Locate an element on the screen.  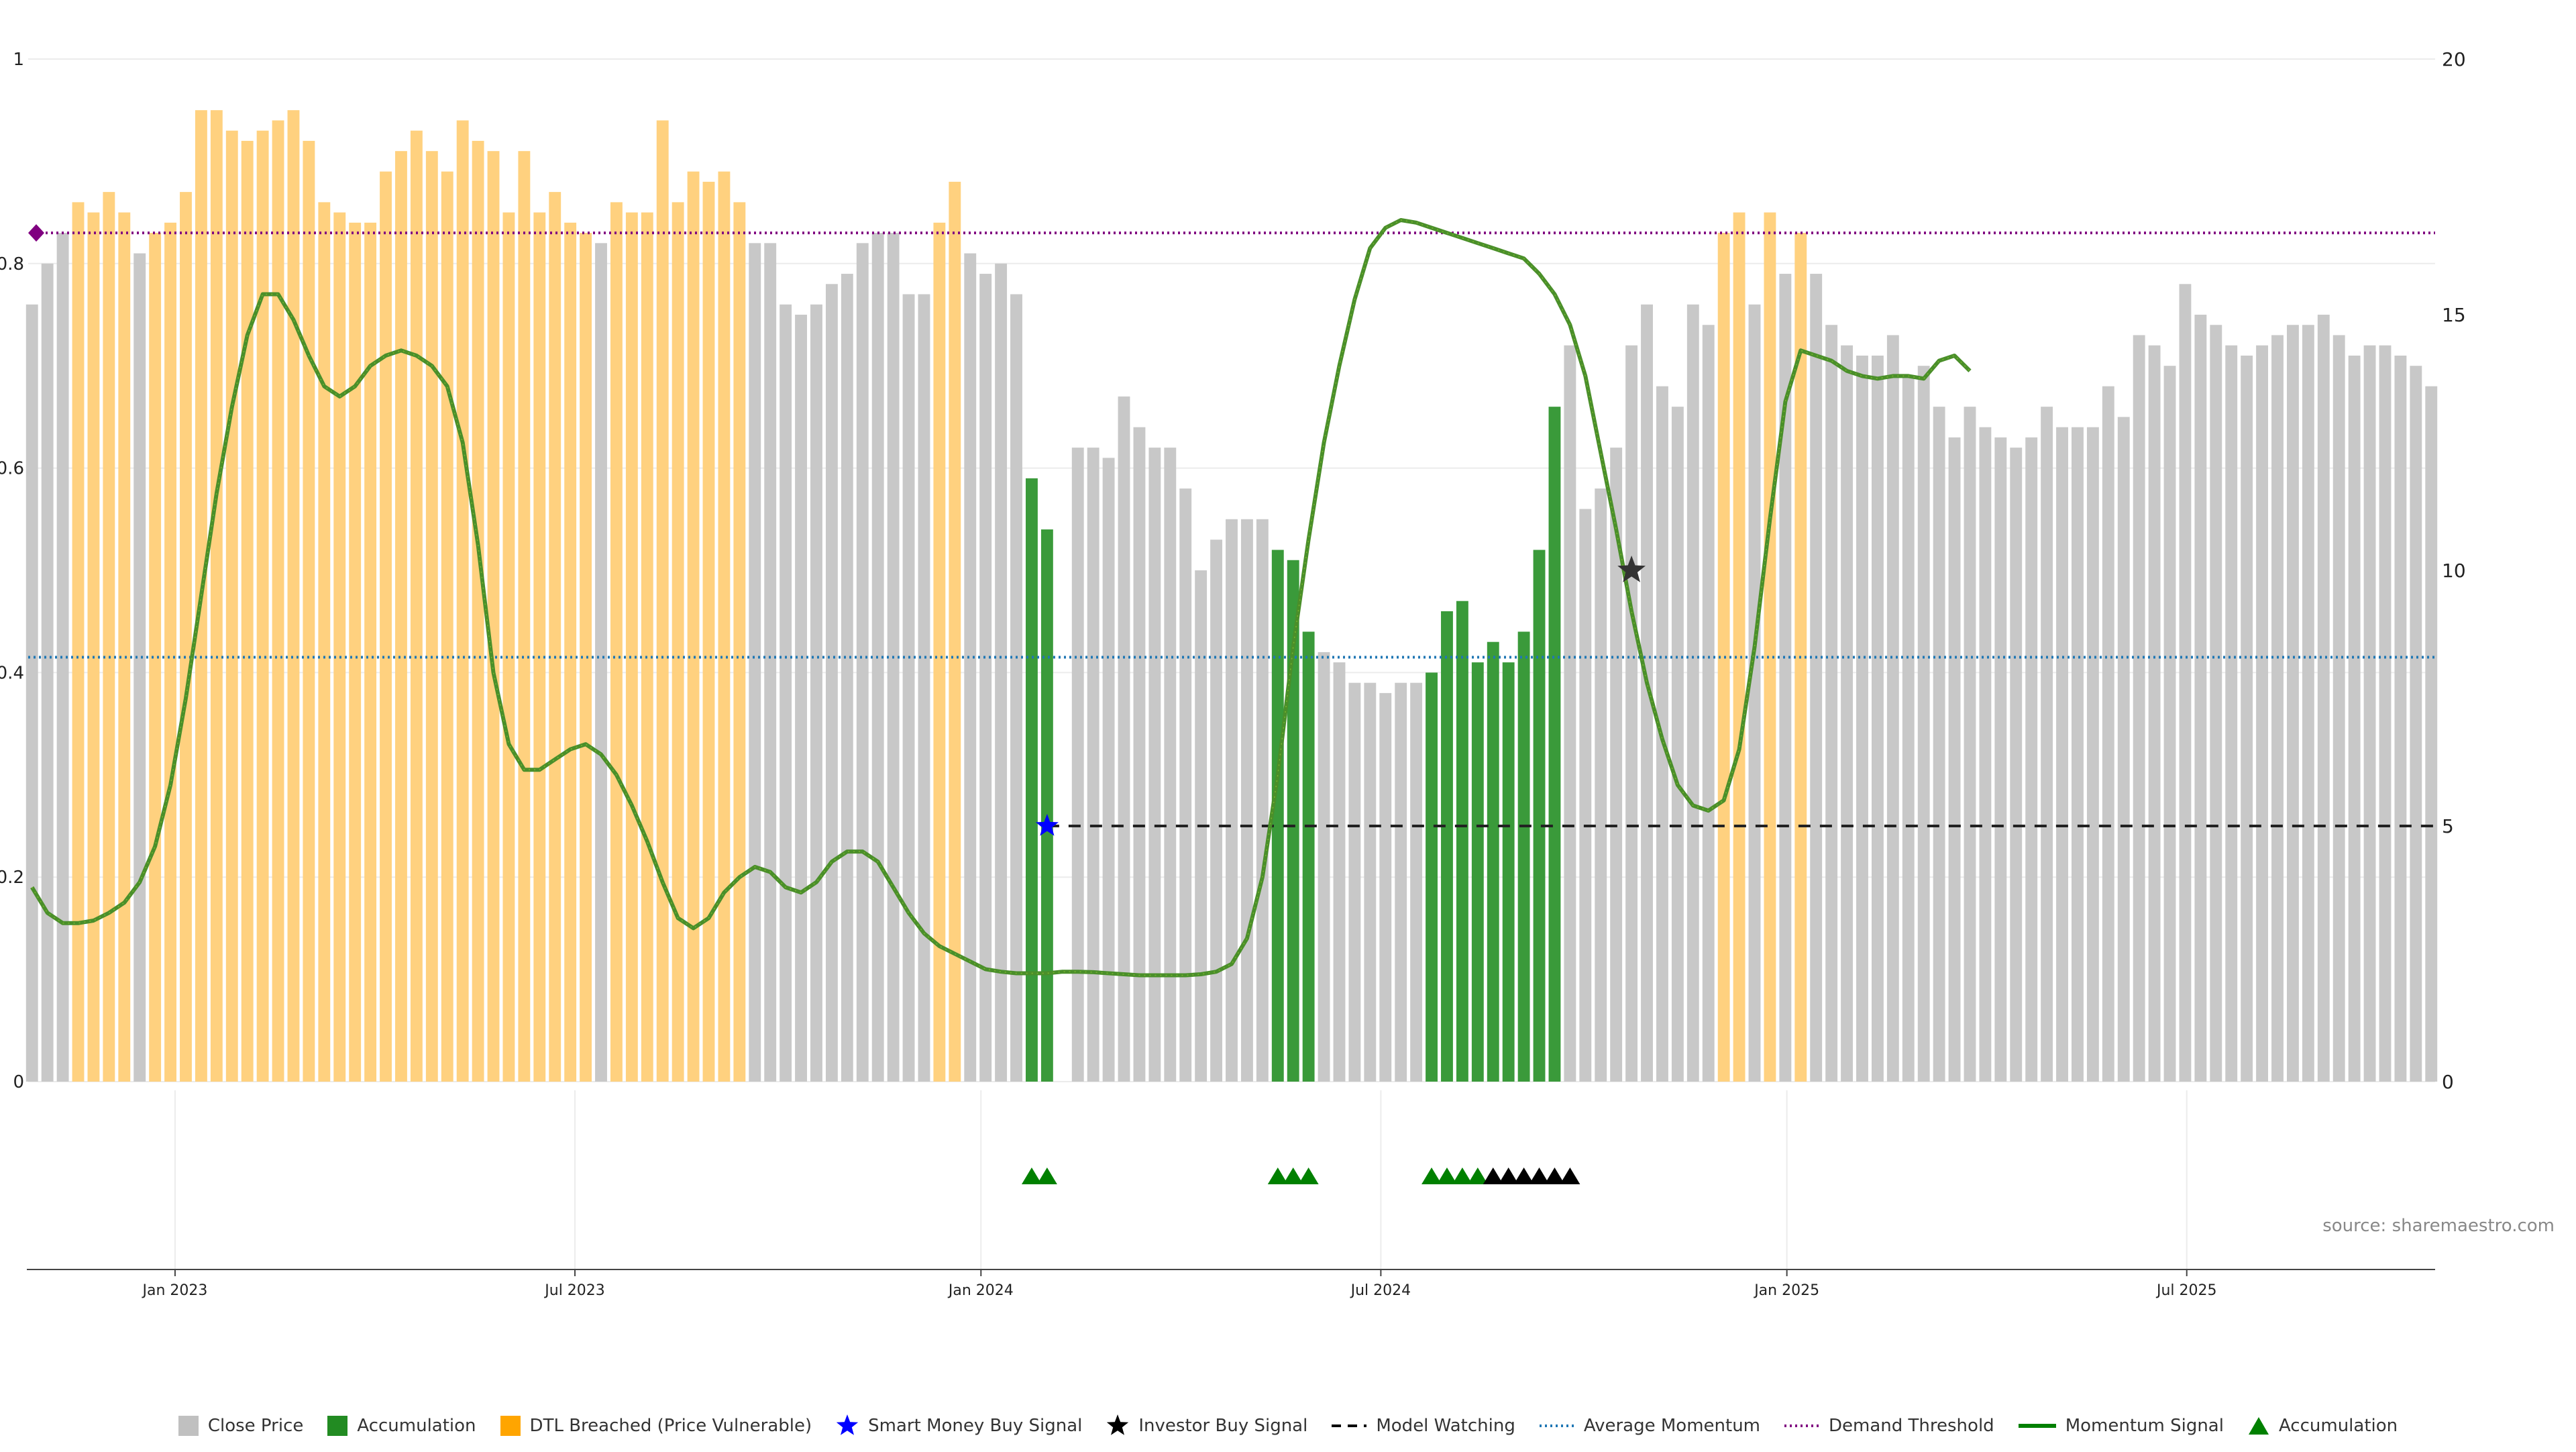
legend-label: Smart Money Buy Signal is located at coordinates (975, 1426).